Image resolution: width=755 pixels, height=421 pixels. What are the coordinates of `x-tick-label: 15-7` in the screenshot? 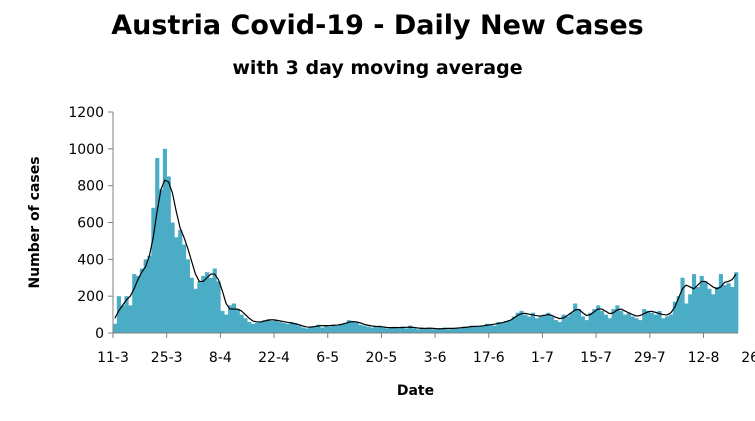 It's located at (596, 358).